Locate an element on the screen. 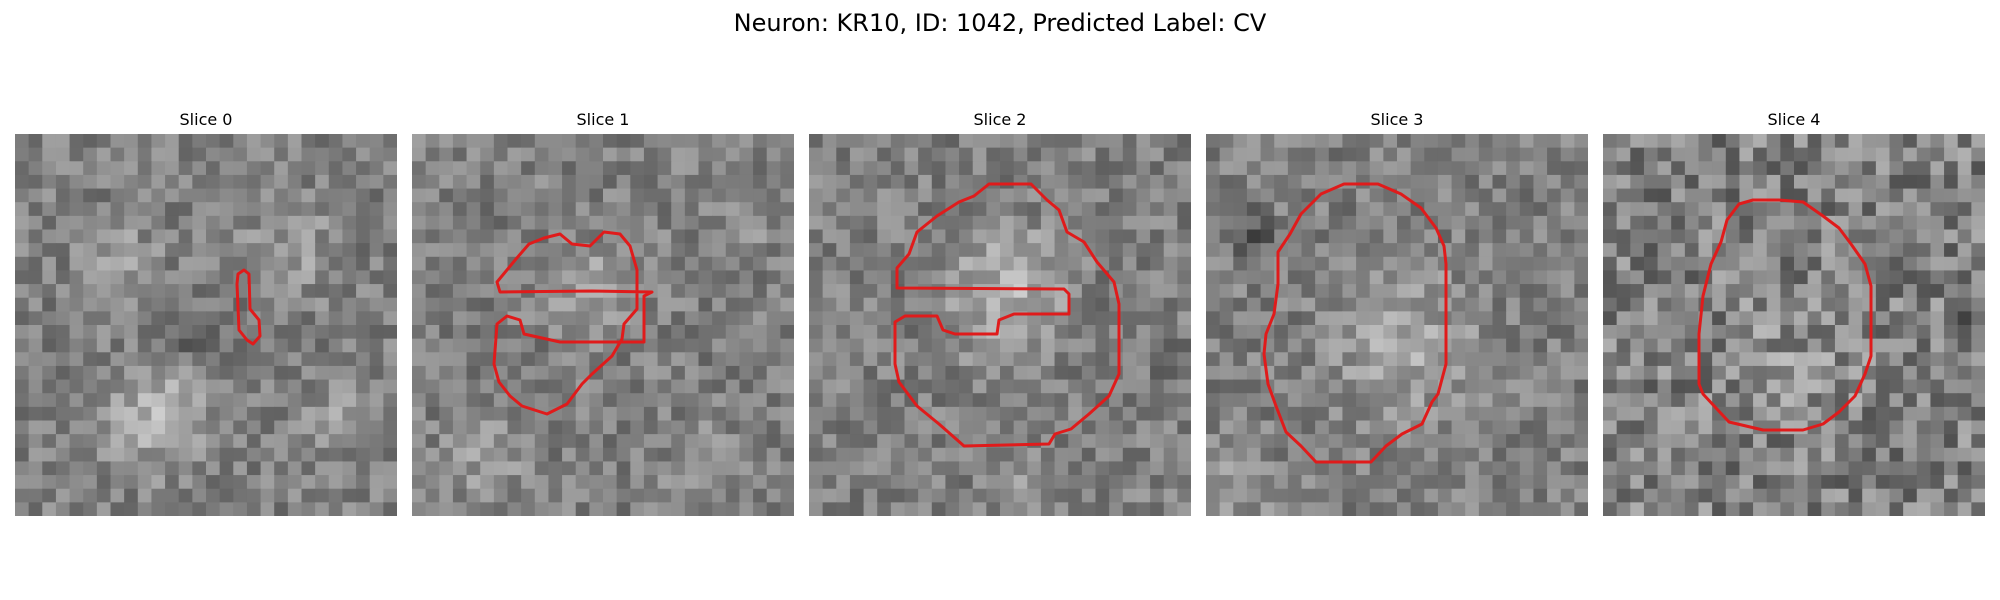 The width and height of the screenshot is (2000, 600). slice-title: Slice 4 is located at coordinates (1794, 119).